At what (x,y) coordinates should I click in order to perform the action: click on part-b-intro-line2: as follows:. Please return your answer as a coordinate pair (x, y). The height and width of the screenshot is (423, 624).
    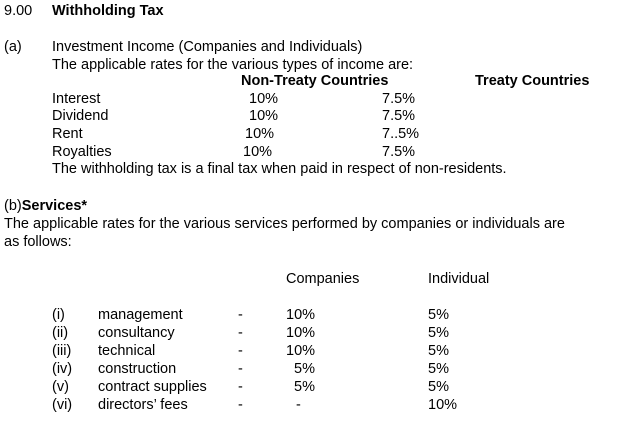
    Looking at the image, I should click on (38, 242).